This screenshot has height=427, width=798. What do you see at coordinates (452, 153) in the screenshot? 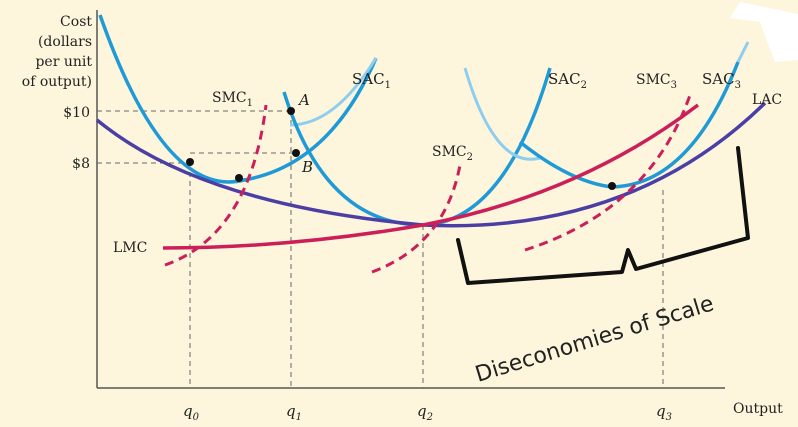
I see `label-smc2: SMC2` at bounding box center [452, 153].